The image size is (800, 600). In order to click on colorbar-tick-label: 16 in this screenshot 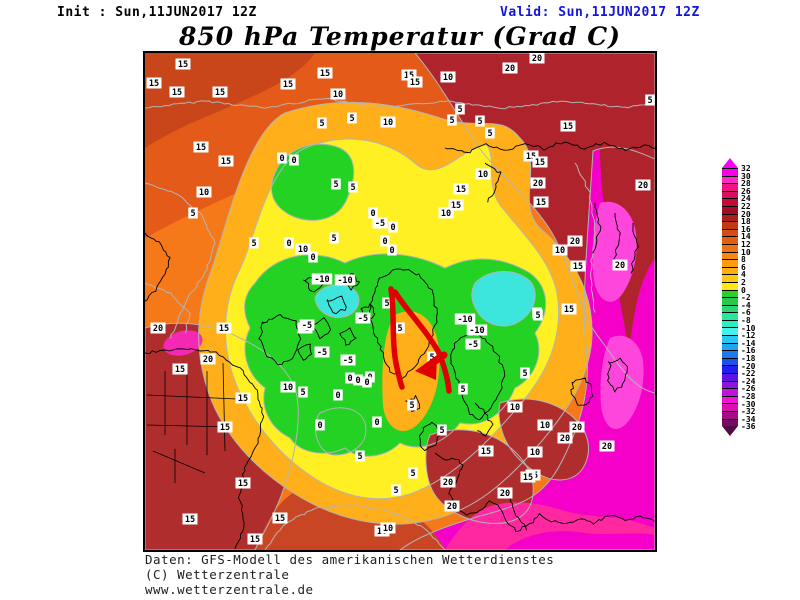, I will do `click(746, 229)`.